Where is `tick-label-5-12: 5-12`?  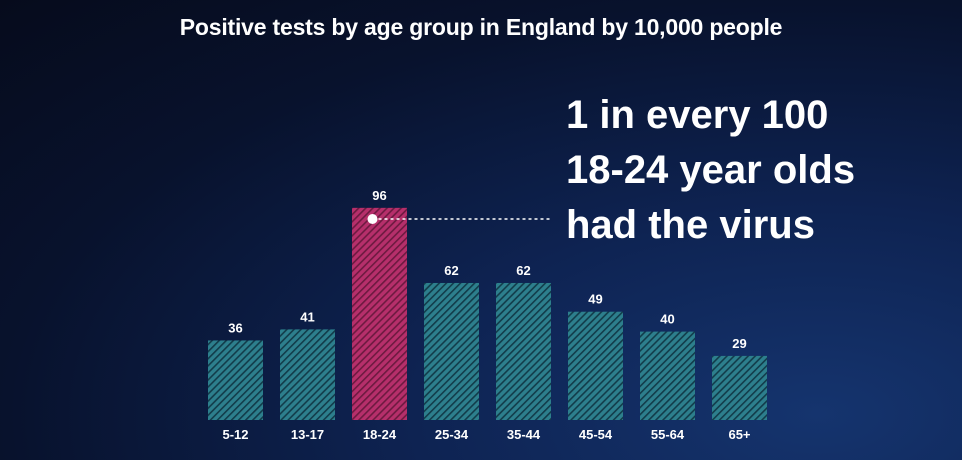 tick-label-5-12: 5-12 is located at coordinates (235, 434).